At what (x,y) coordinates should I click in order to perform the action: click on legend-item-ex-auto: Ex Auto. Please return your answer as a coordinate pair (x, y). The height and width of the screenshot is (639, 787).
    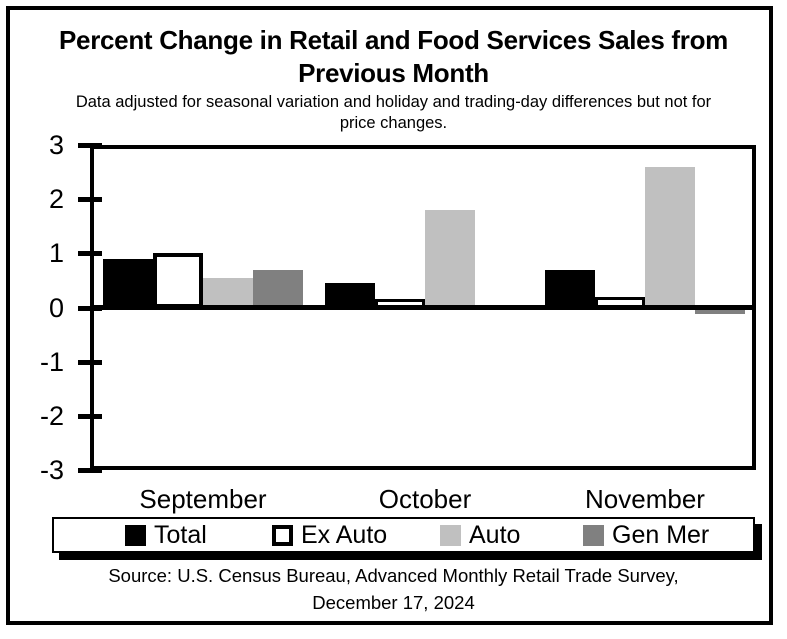
    Looking at the image, I should click on (329, 535).